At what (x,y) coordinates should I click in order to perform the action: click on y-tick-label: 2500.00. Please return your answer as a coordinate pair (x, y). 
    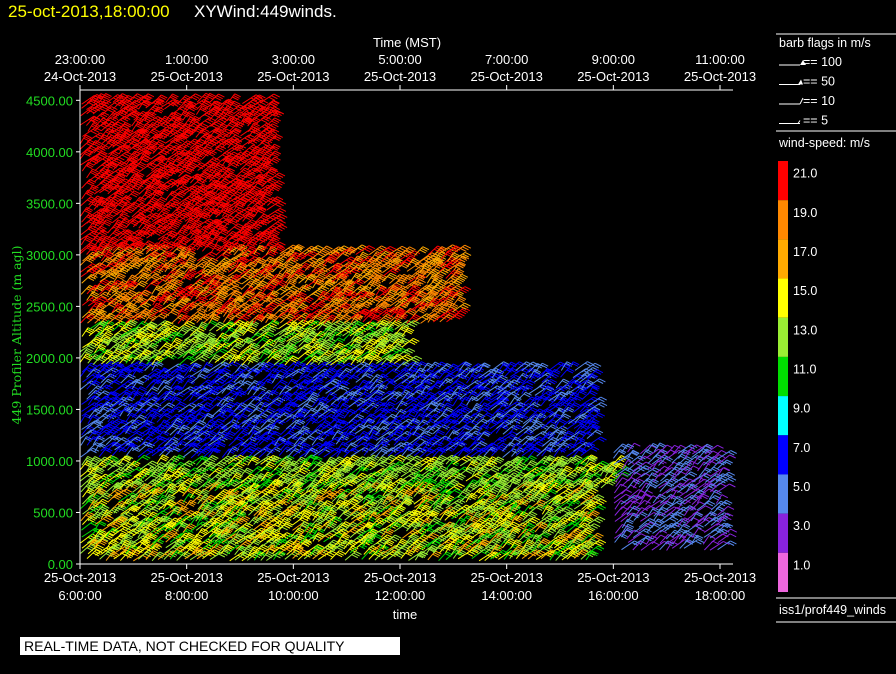
    Looking at the image, I should click on (49, 306).